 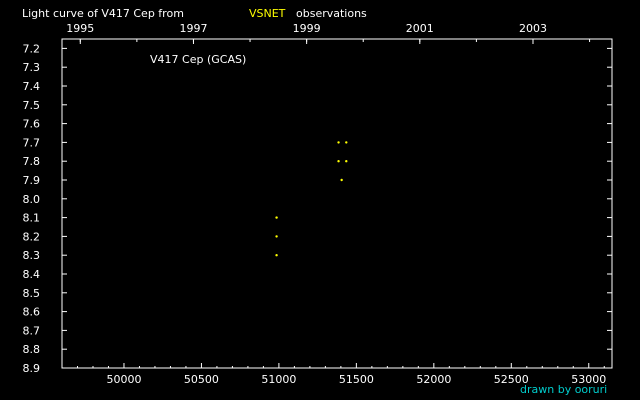 What do you see at coordinates (333, 374) in the screenshot?
I see `x-axis: 50000 50500 51000 51500 52000 52500 53000` at bounding box center [333, 374].